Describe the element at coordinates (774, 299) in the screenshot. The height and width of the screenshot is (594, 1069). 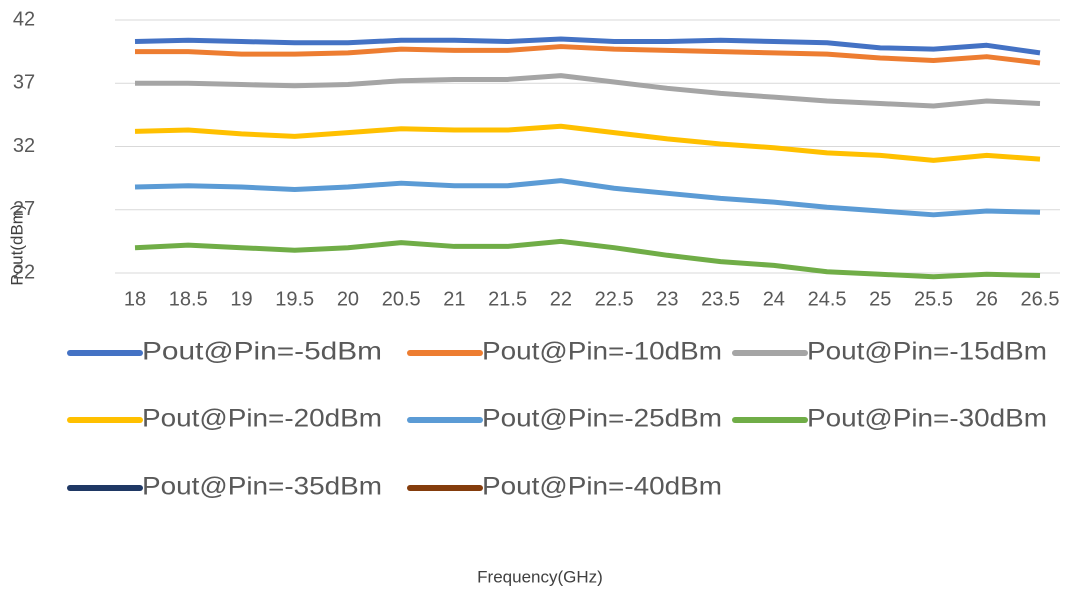
I see `x-tick-label: 24` at that location.